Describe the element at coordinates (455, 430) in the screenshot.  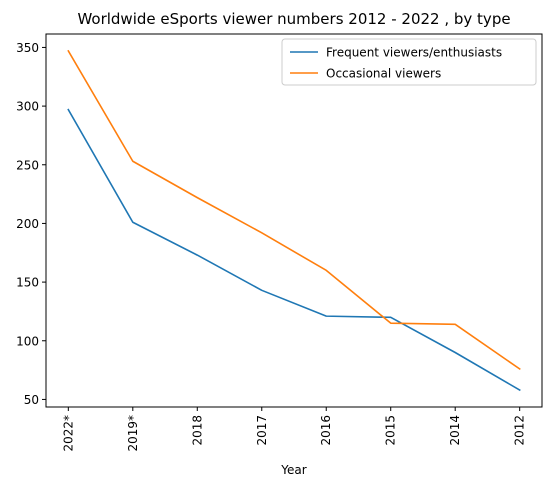
I see `x-tick-label: 2014` at that location.